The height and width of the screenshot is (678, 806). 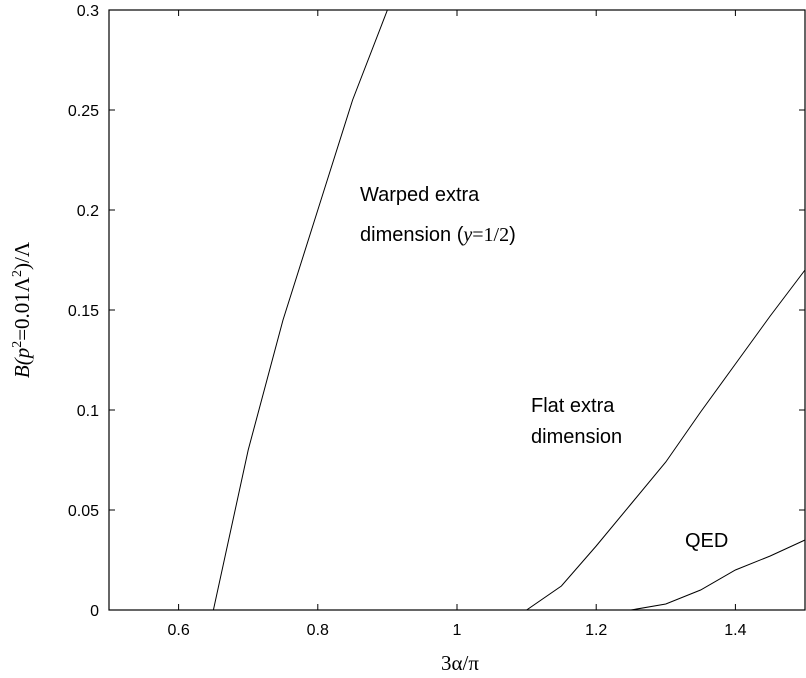 What do you see at coordinates (83, 111) in the screenshot?
I see `y-tick-label: 0.25` at bounding box center [83, 111].